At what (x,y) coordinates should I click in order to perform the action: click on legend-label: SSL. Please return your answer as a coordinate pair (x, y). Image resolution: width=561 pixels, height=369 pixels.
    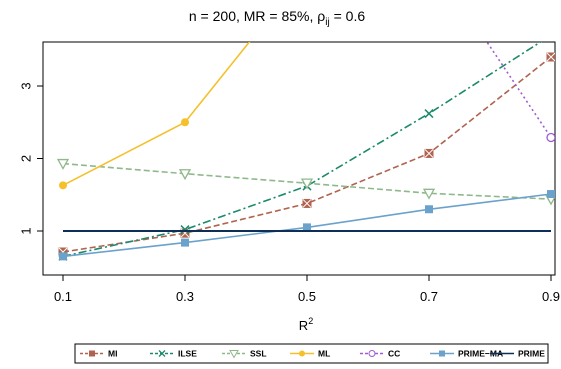
    Looking at the image, I should click on (258, 354).